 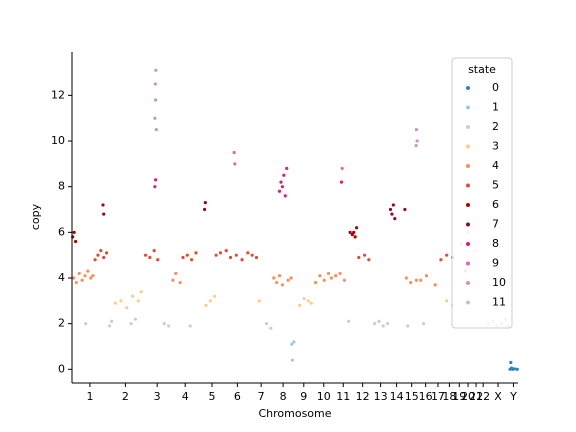 I want to click on x-tick-label: 5, so click(x=211, y=396).